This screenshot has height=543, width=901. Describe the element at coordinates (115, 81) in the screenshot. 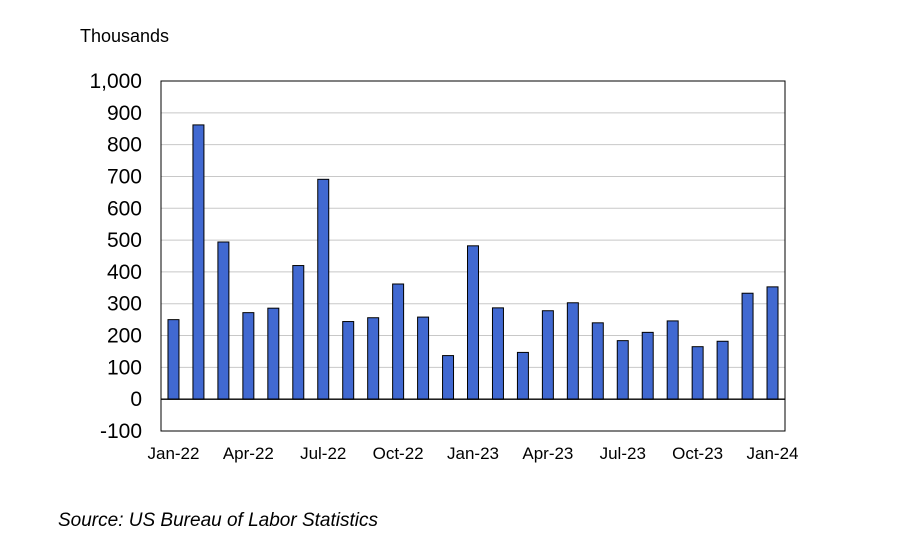

I see `y-tick-label: 1,000` at that location.